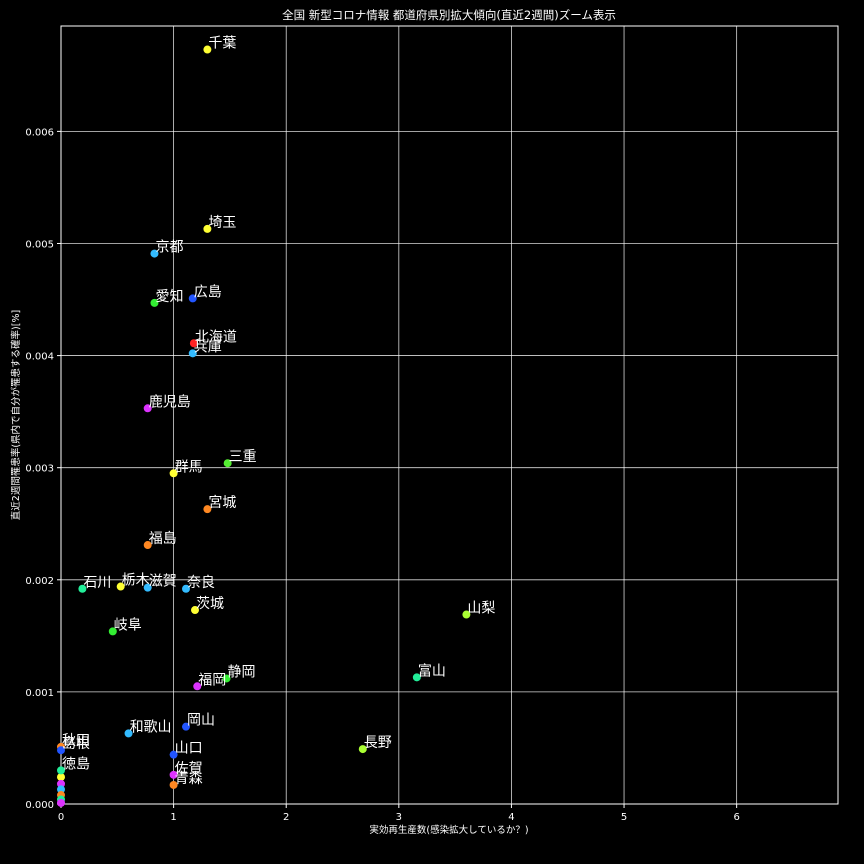 The width and height of the screenshot is (864, 864). What do you see at coordinates (242, 672) in the screenshot?
I see `point-label: 静岡` at bounding box center [242, 672].